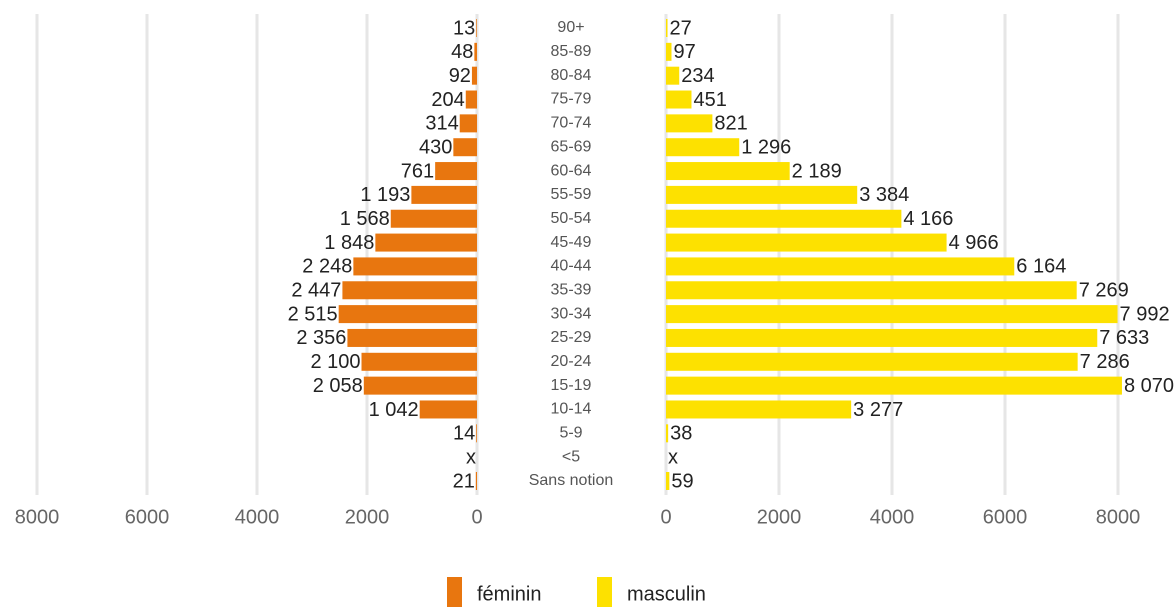 The image size is (1176, 609). I want to click on category-label: 75-79, so click(571, 99).